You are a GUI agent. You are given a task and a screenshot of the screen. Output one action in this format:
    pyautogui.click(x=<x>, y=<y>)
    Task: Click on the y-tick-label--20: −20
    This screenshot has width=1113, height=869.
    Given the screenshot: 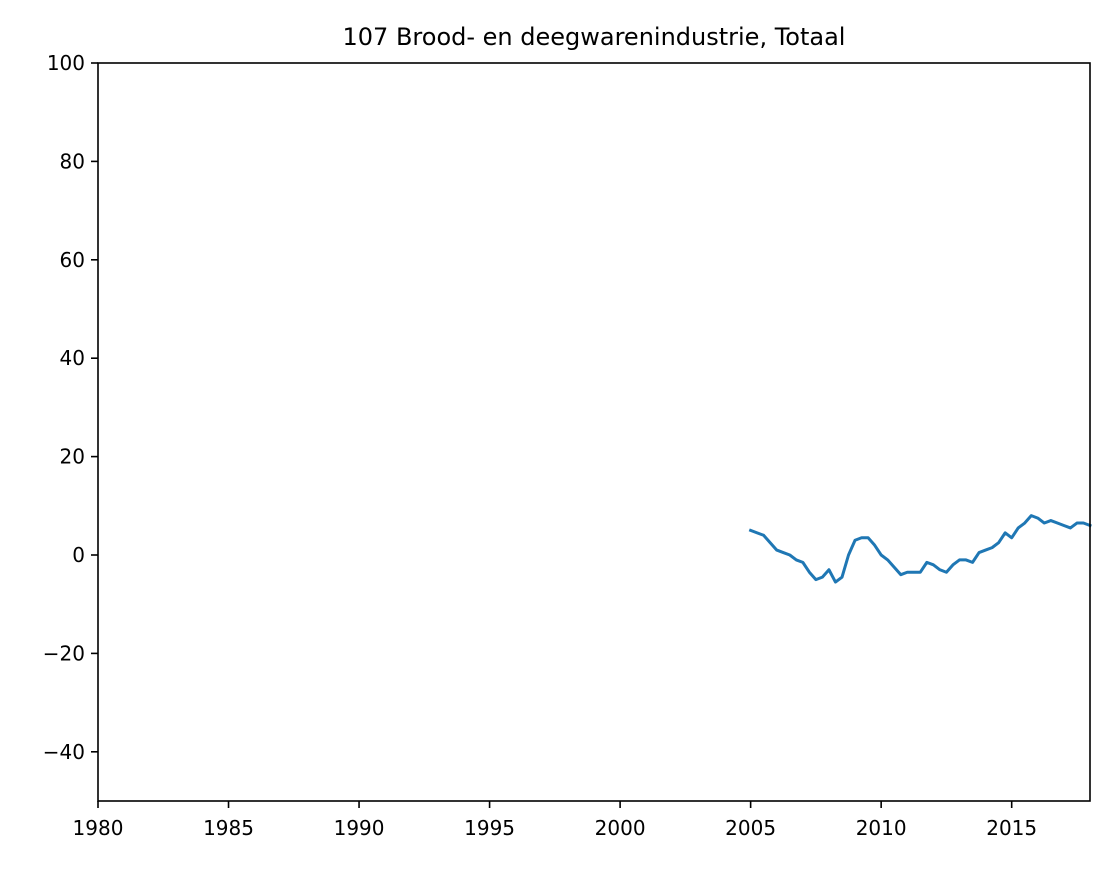 What is the action you would take?
    pyautogui.click(x=64, y=653)
    